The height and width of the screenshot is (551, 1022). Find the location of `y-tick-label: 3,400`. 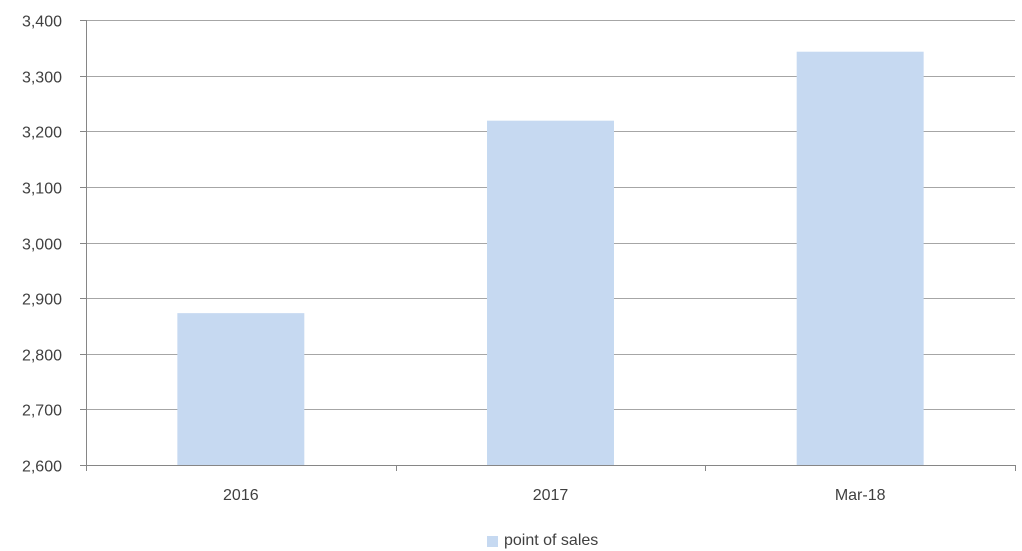

y-tick-label: 3,400 is located at coordinates (42, 22).